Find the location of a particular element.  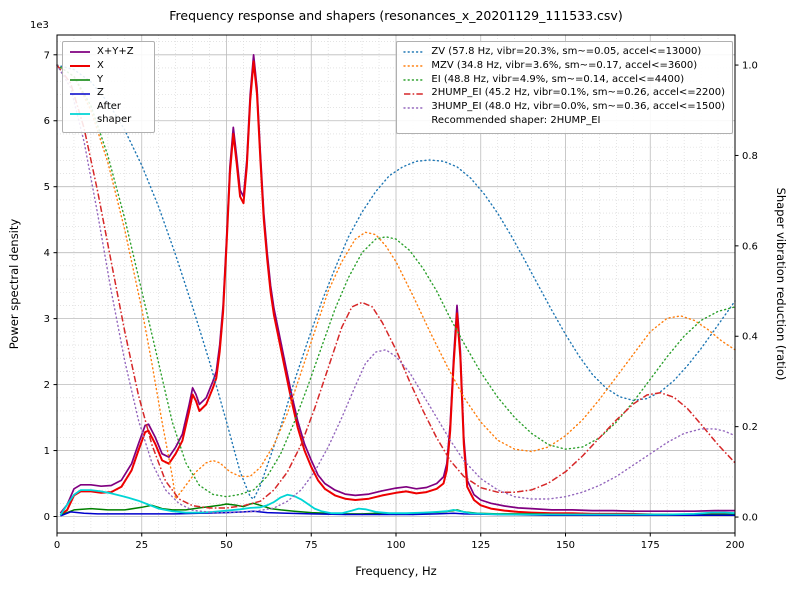

recommended-shaper-note: Recommended shaper: 2HUMP_EI is located at coordinates (564, 121).